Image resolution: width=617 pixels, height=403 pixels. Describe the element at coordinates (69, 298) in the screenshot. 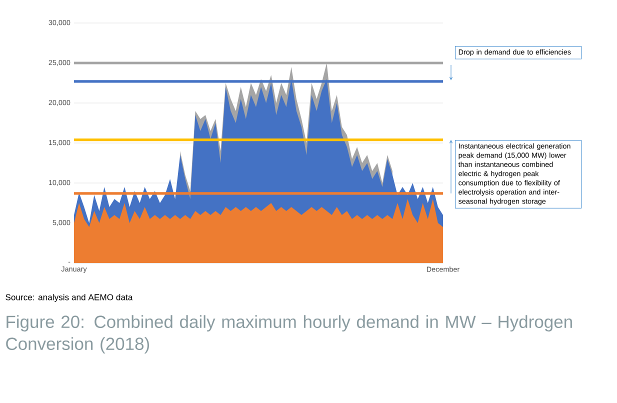

I see `source-note: Source: analysis and AEMO data` at that location.